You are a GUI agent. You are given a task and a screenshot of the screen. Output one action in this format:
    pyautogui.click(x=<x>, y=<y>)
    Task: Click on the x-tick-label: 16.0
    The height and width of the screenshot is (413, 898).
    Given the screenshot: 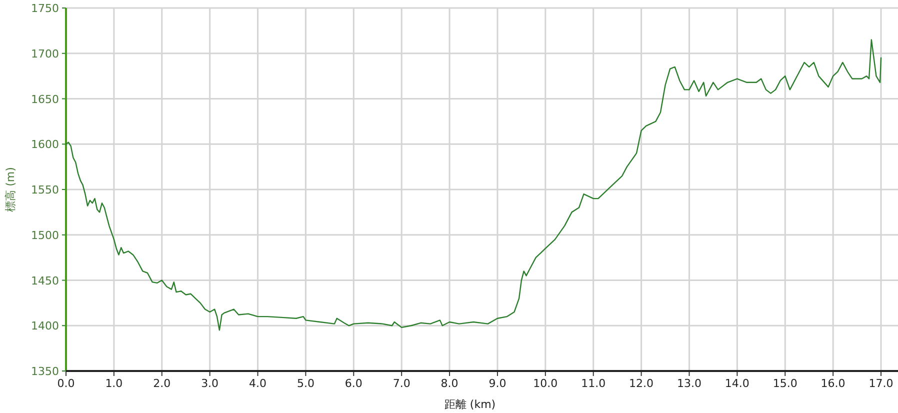 What is the action you would take?
    pyautogui.click(x=833, y=383)
    